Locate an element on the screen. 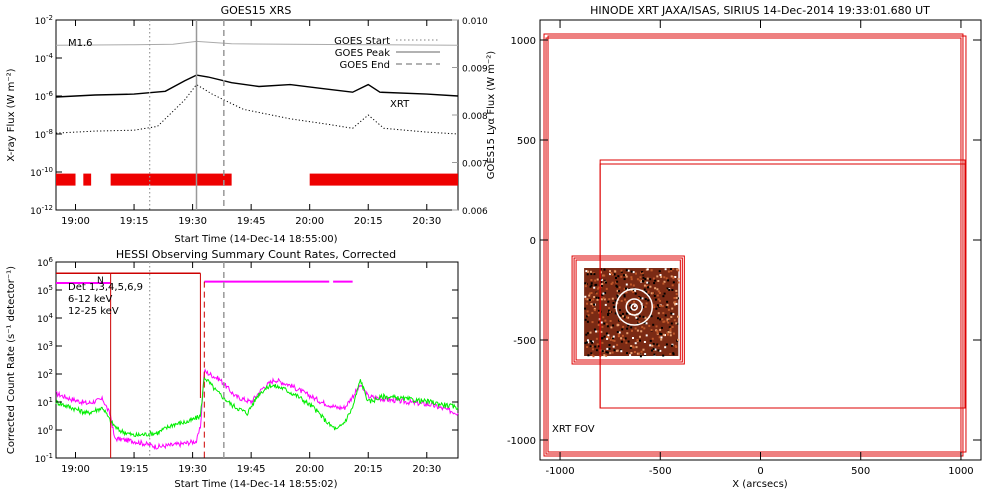 The width and height of the screenshot is (1000, 500). hessi-x-axis-label: Start Time (14-Dec-14 18:55:02) is located at coordinates (255, 484).